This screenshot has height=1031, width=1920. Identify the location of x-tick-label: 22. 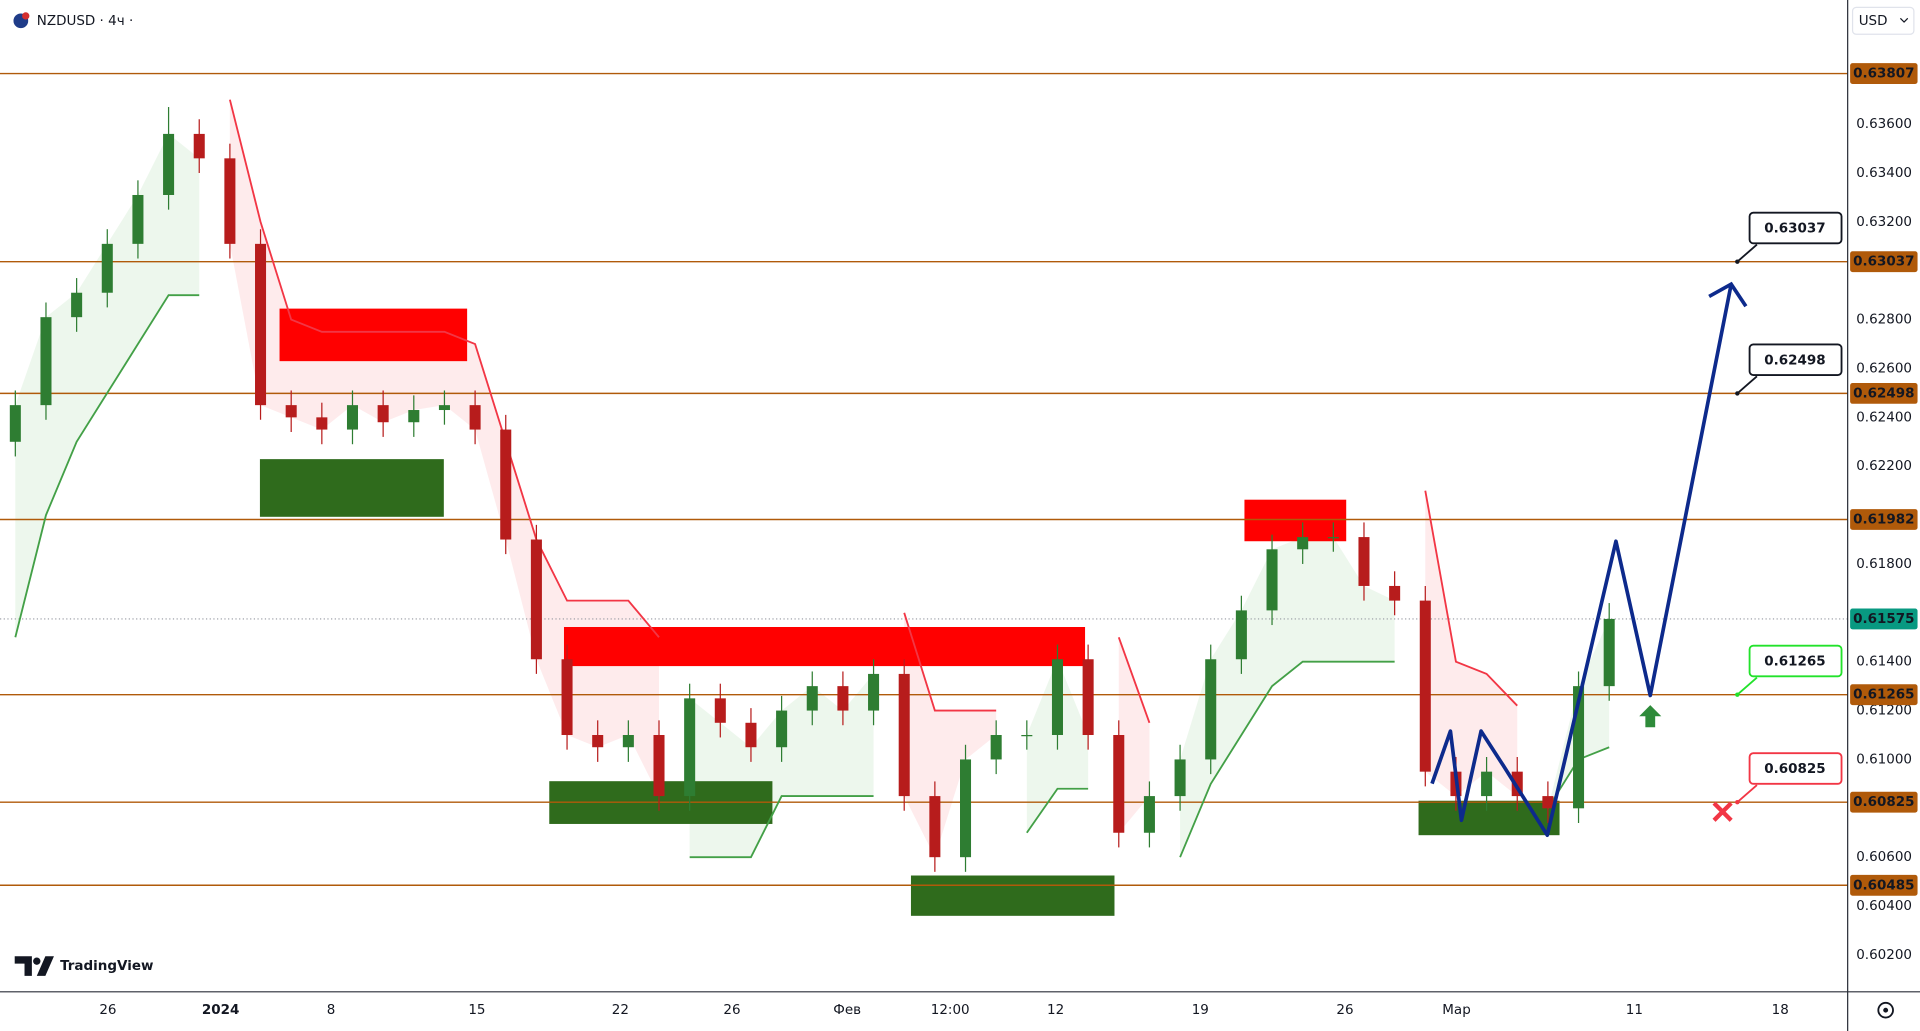
(620, 1010).